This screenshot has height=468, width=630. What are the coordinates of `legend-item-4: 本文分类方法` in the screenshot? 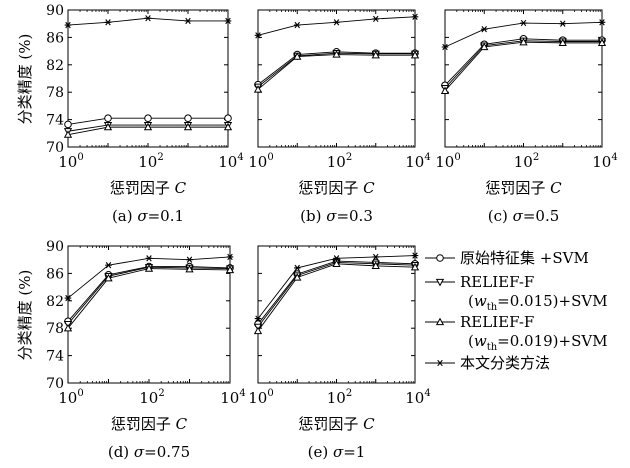 It's located at (487, 363).